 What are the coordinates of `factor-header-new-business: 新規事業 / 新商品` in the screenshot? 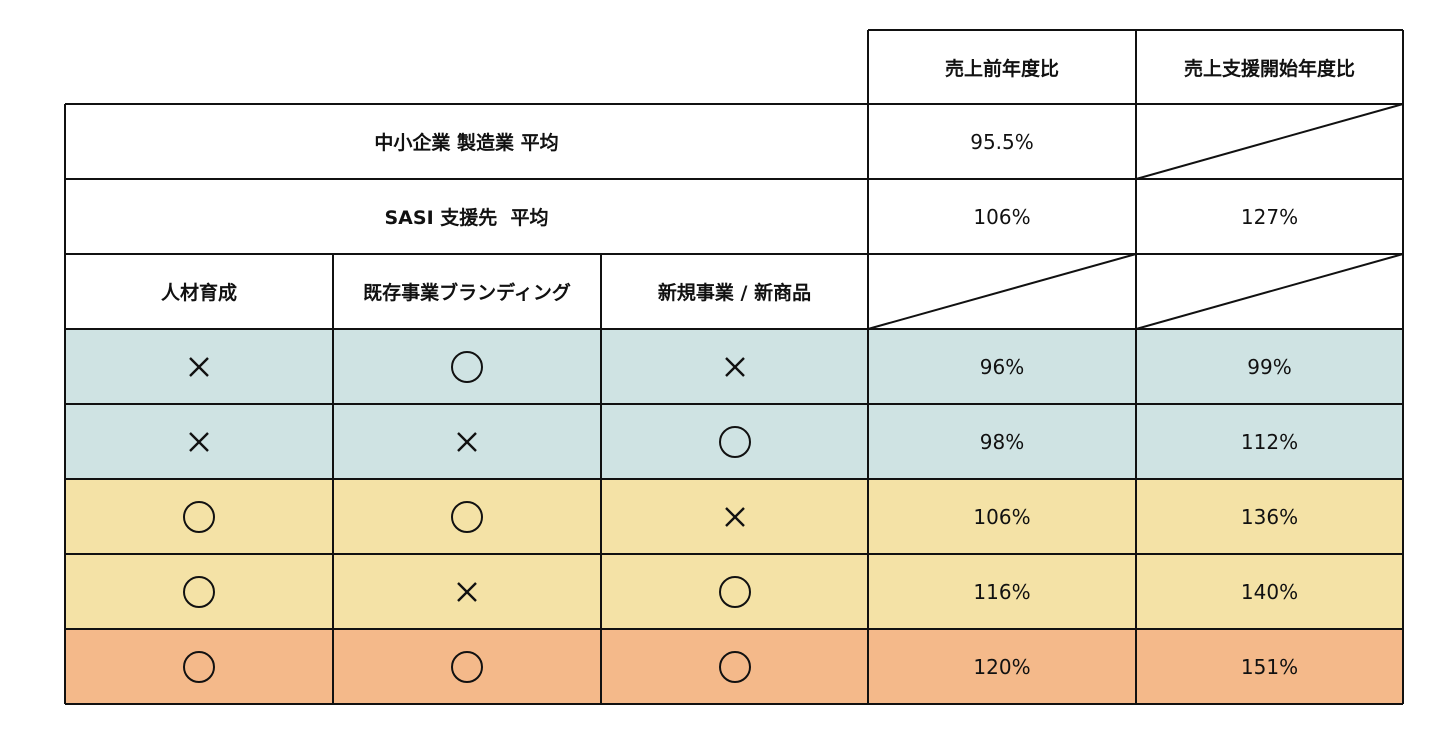 It's located at (734, 293).